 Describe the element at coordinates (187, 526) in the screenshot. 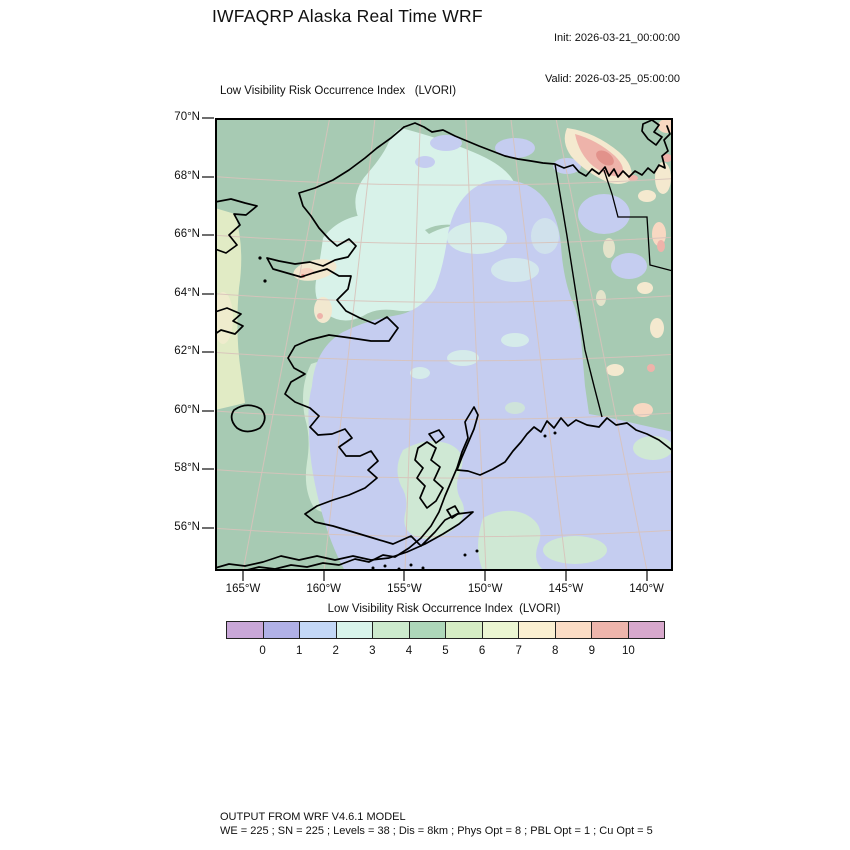

I see `y-tick-label: 56°N` at that location.